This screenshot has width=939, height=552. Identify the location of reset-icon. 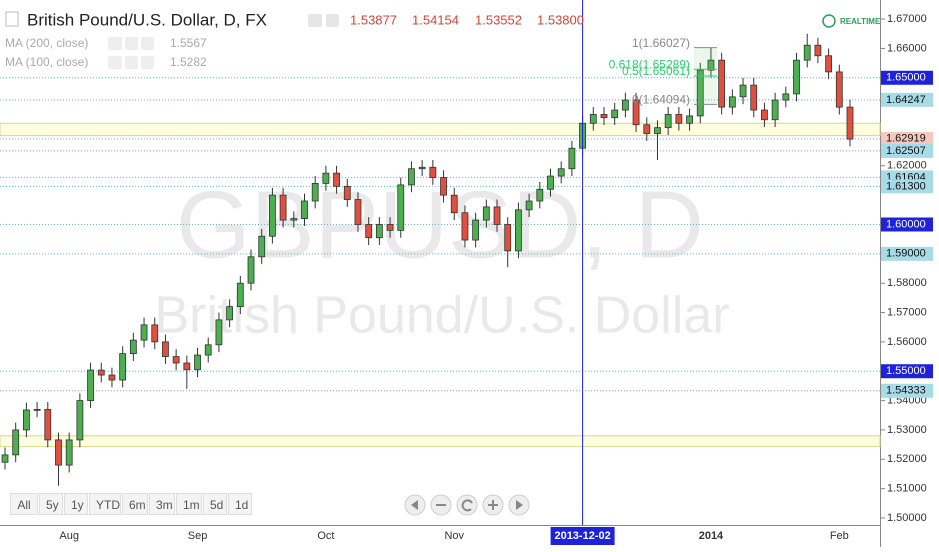
(467, 505).